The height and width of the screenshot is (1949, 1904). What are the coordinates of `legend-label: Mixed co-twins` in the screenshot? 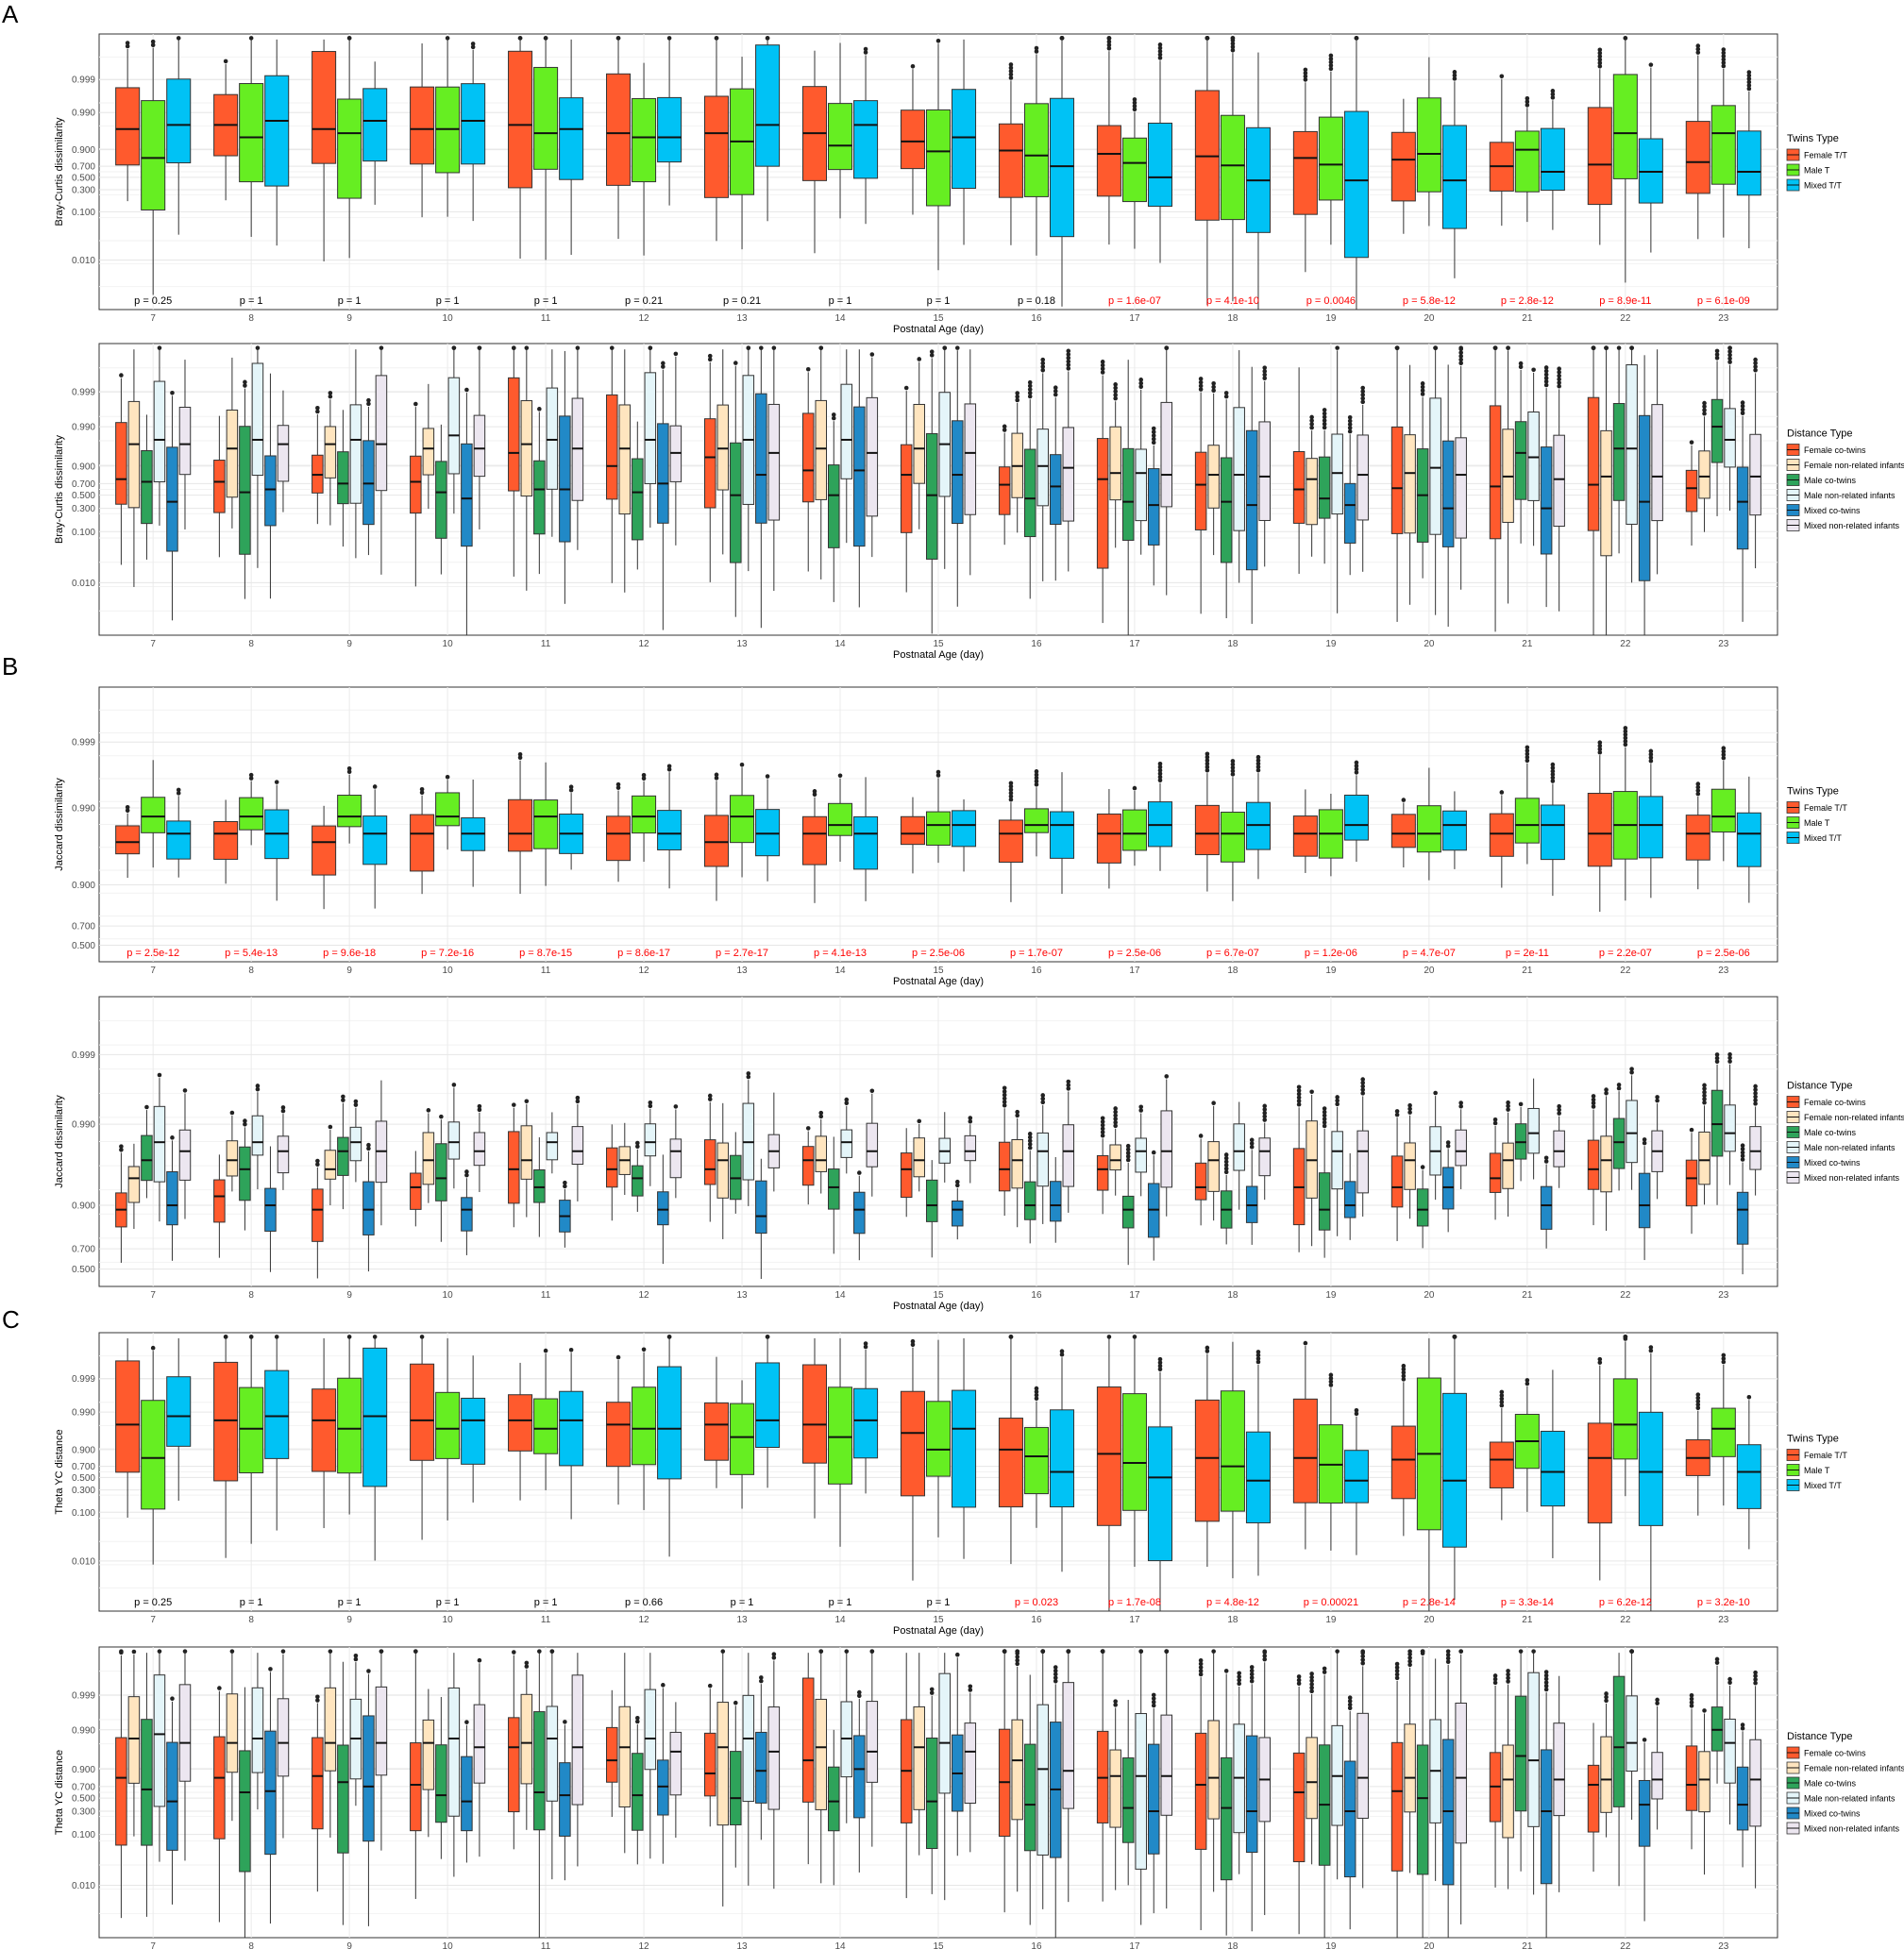 It's located at (1832, 511).